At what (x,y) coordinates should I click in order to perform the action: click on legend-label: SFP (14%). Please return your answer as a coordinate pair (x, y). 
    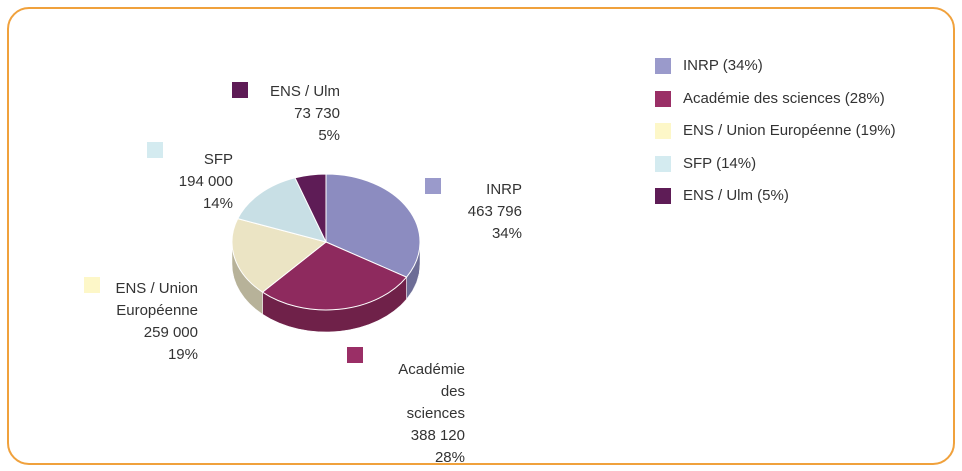
    Looking at the image, I should click on (720, 163).